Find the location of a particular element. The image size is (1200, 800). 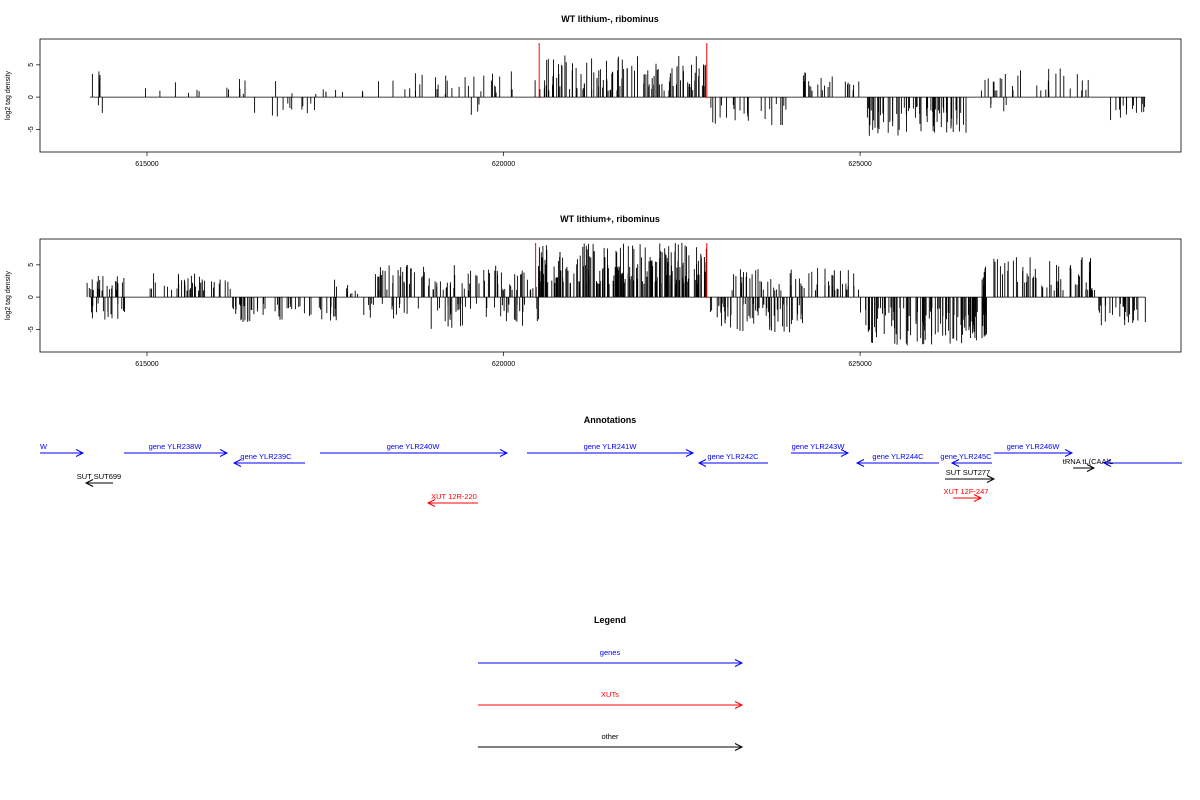

feature-label: tRNA tL(CAA)L is located at coordinates (1088, 461).